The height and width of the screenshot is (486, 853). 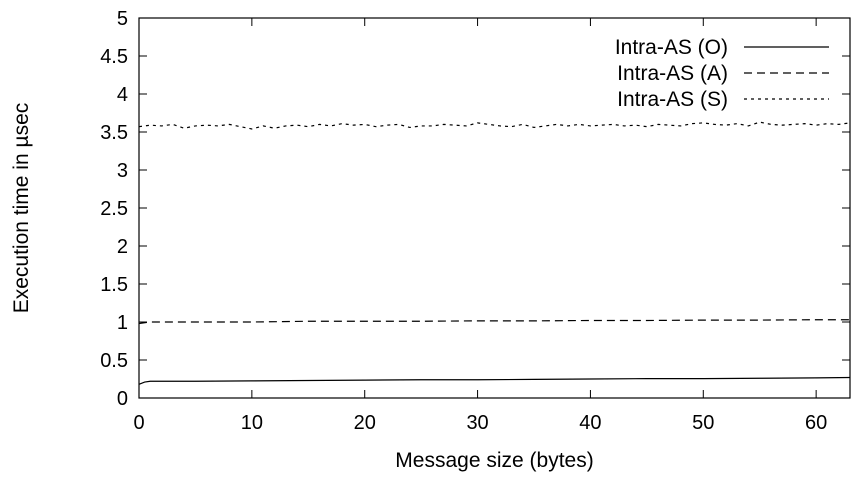 What do you see at coordinates (122, 95) in the screenshot?
I see `y-tick-label: 4` at bounding box center [122, 95].